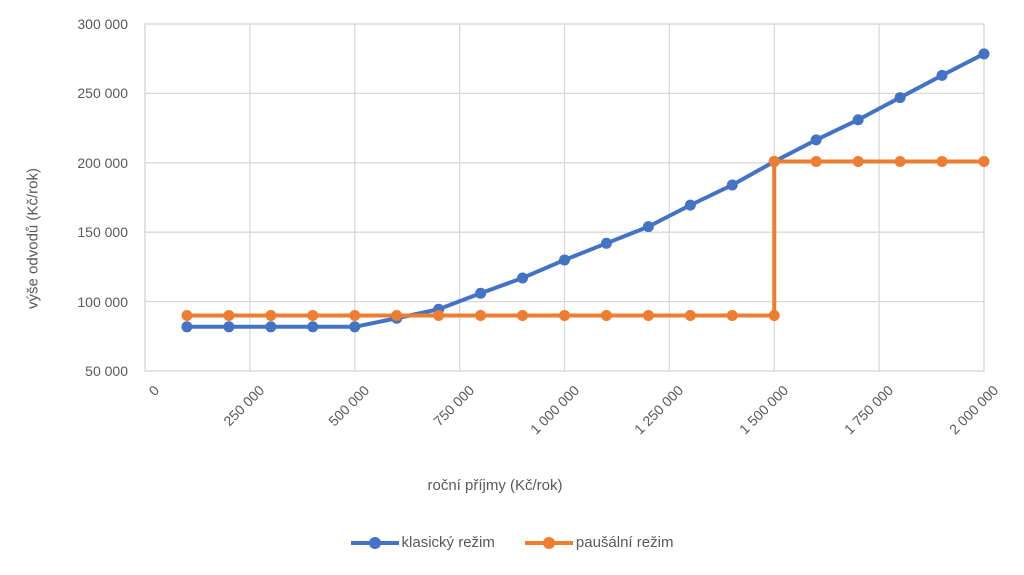 Image resolution: width=1024 pixels, height=575 pixels. I want to click on legend-label-klasicky-rezim: klasický režim, so click(448, 542).